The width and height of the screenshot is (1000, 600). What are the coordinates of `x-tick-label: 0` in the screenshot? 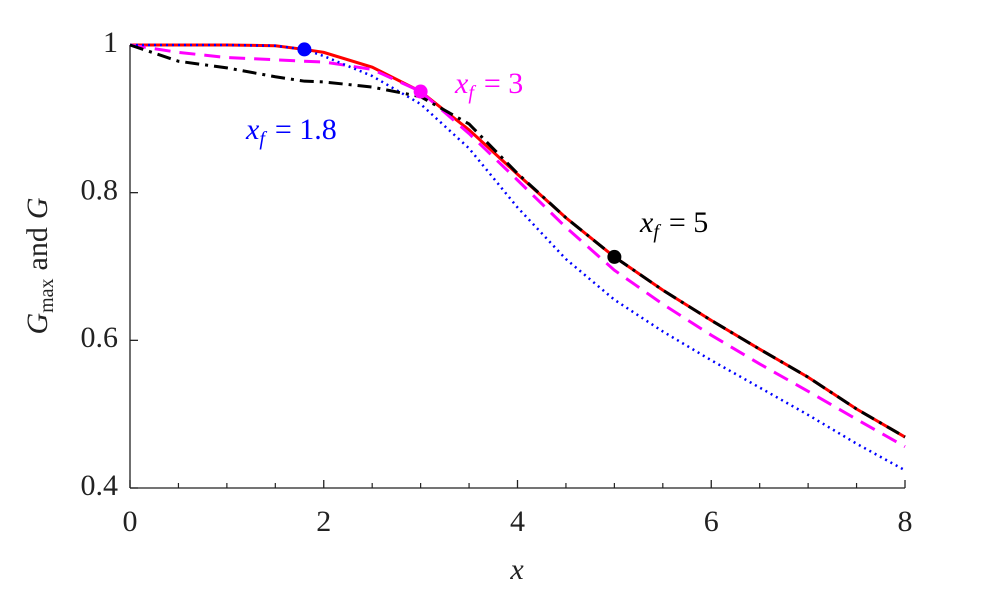 It's located at (130, 521).